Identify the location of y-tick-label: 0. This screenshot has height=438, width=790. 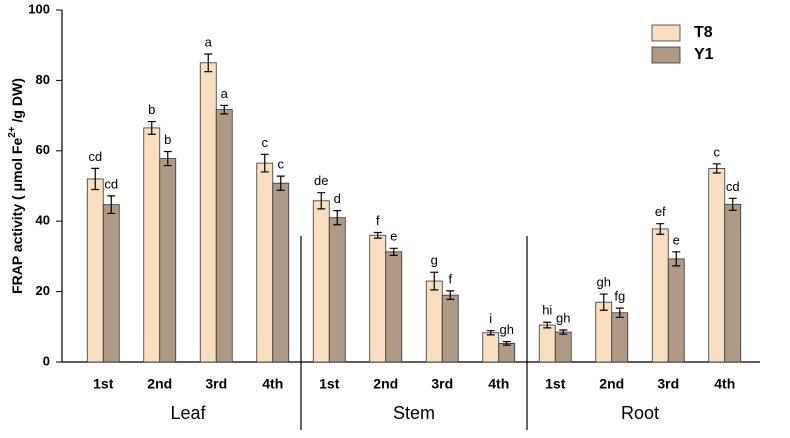
(46, 360).